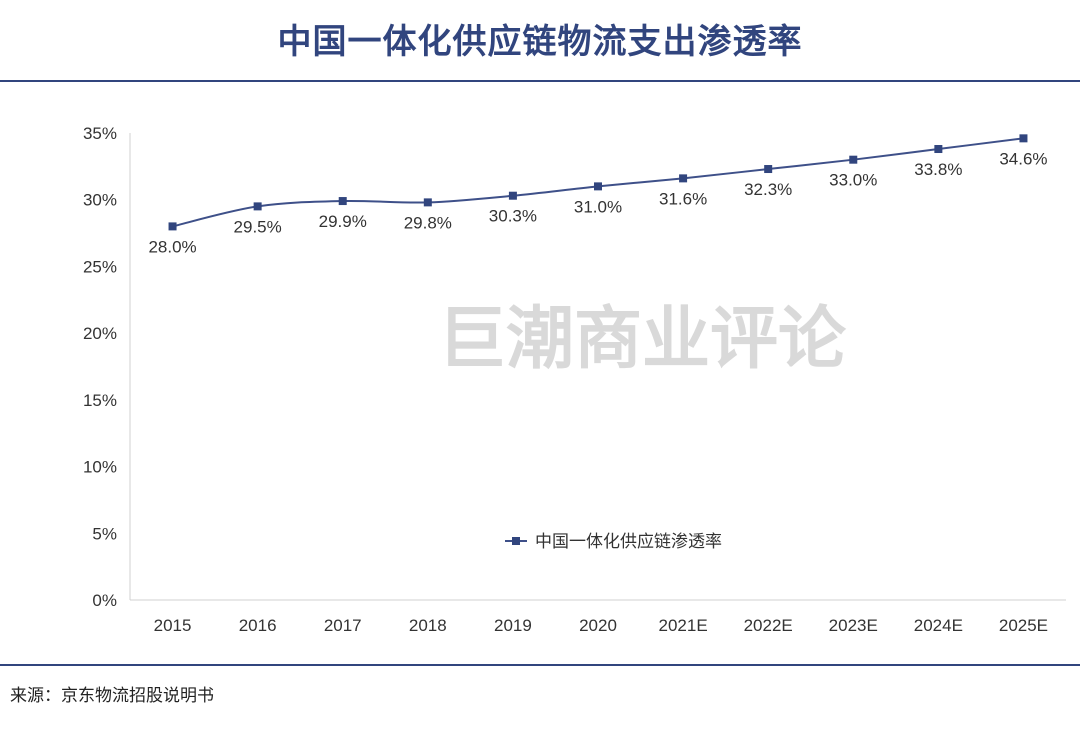  I want to click on data-label: 30.3%, so click(513, 216).